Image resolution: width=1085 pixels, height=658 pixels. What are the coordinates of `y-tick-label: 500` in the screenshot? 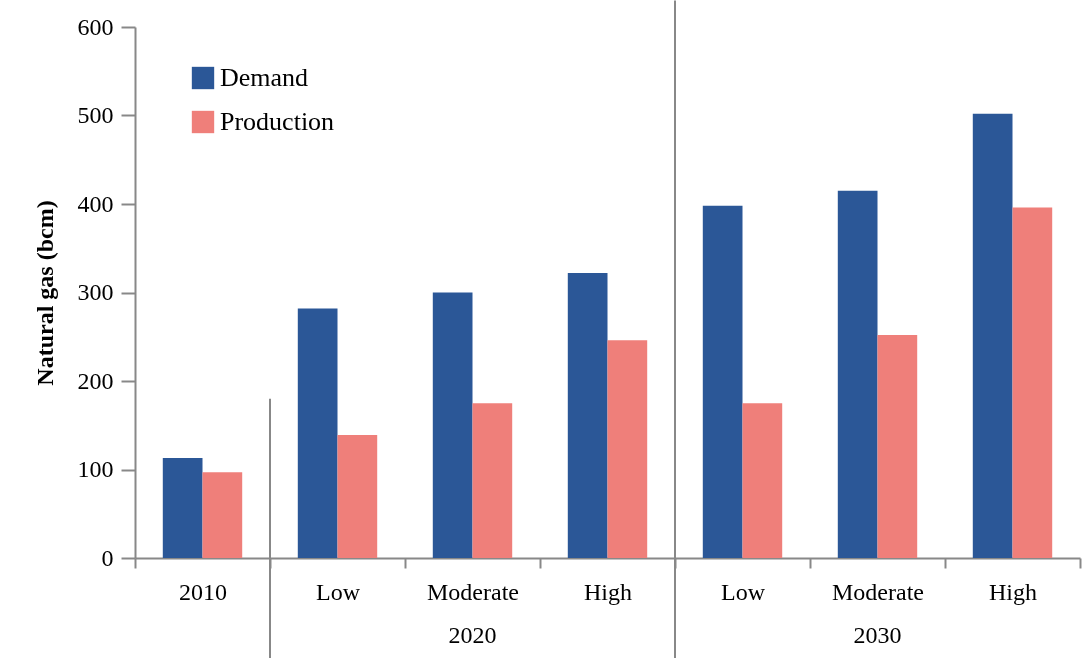 It's located at (95, 115).